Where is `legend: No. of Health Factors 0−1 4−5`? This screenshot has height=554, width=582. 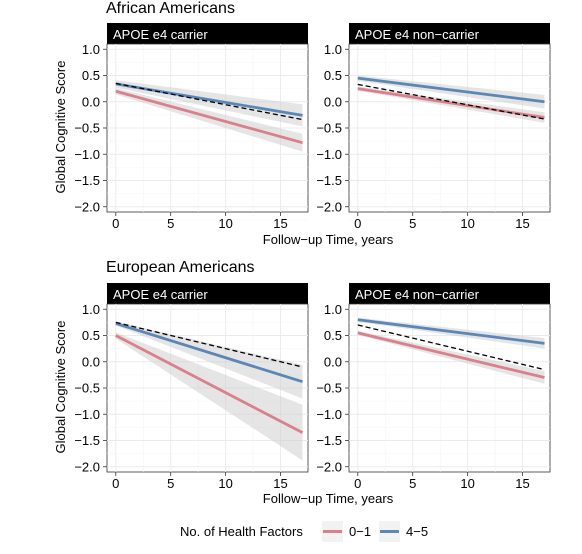
legend: No. of Health Factors 0−1 4−5 is located at coordinates (304, 531).